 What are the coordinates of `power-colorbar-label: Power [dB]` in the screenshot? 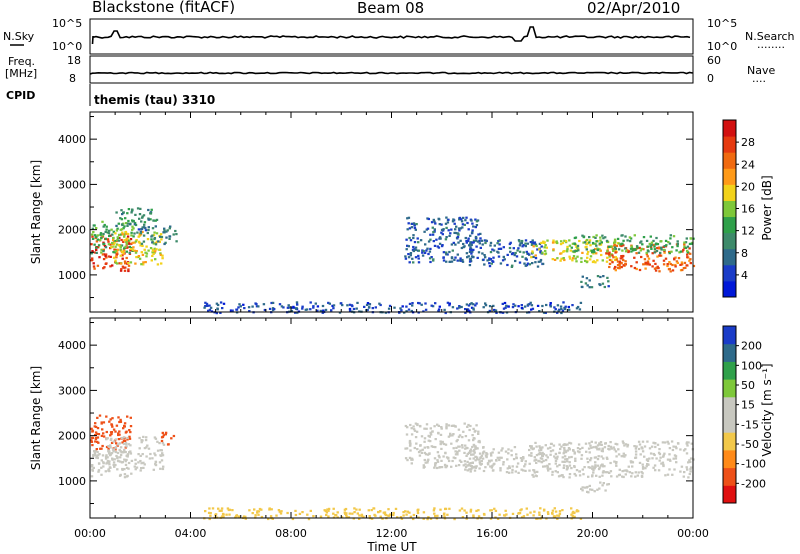 It's located at (767, 207).